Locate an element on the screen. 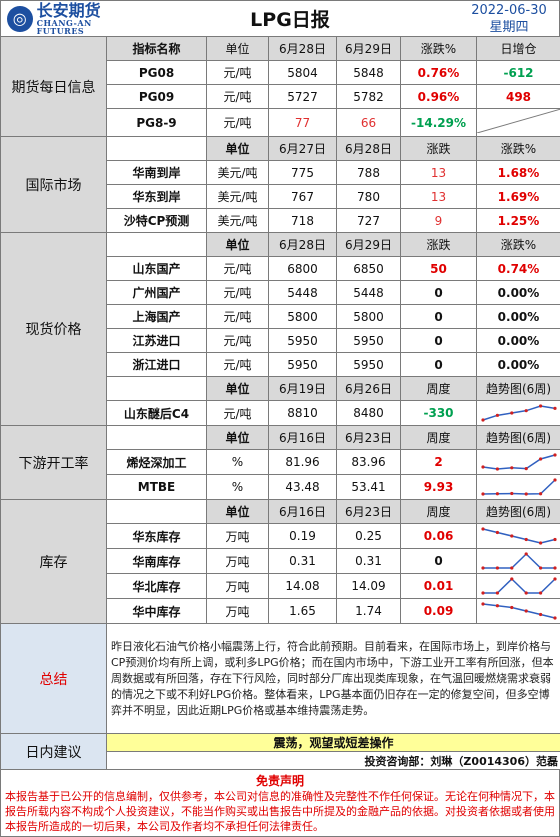 This screenshot has width=560, height=837. date-value: 2022-06-30 is located at coordinates (509, 10).